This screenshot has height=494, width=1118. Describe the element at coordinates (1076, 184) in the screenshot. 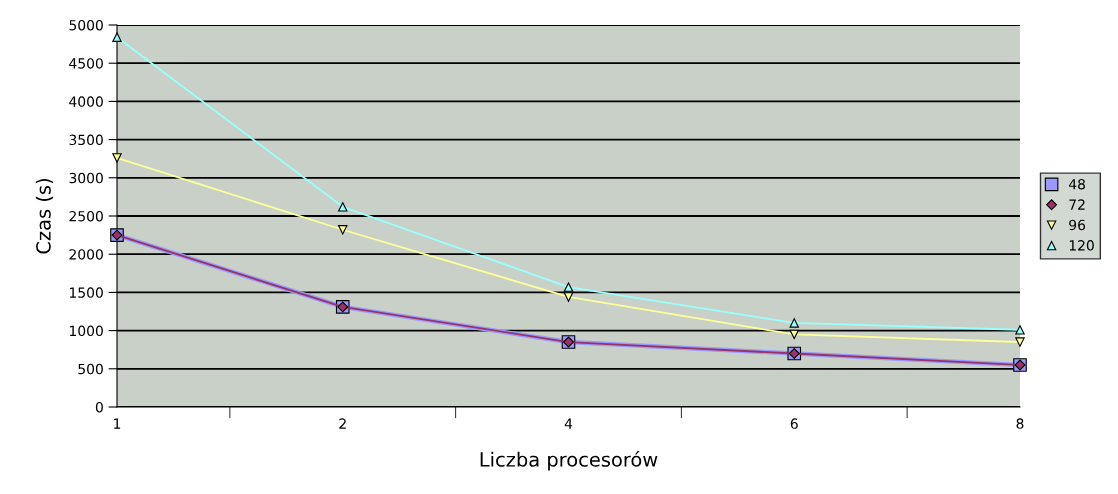

I see `legend-label: 48` at that location.